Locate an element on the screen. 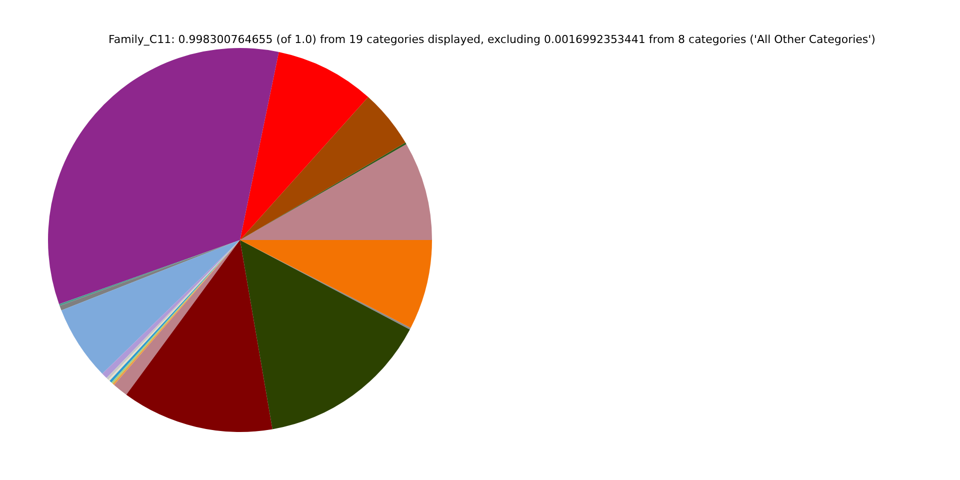 The image size is (960, 480). text: Family_C11: 0.998300764655 (of 1.0) from 19 categories displayed, excluding 0.0016992353441 from 8 categories ('All Other Categories') is located at coordinates (492, 39).